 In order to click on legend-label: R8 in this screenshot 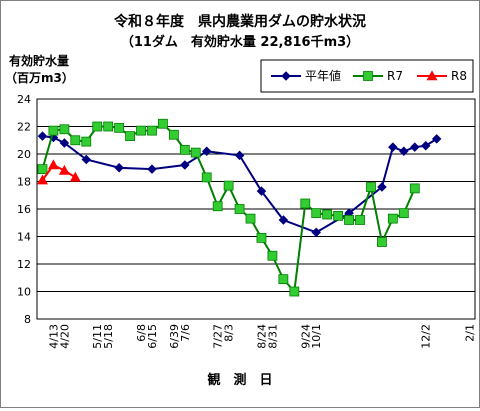, I will do `click(459, 76)`.